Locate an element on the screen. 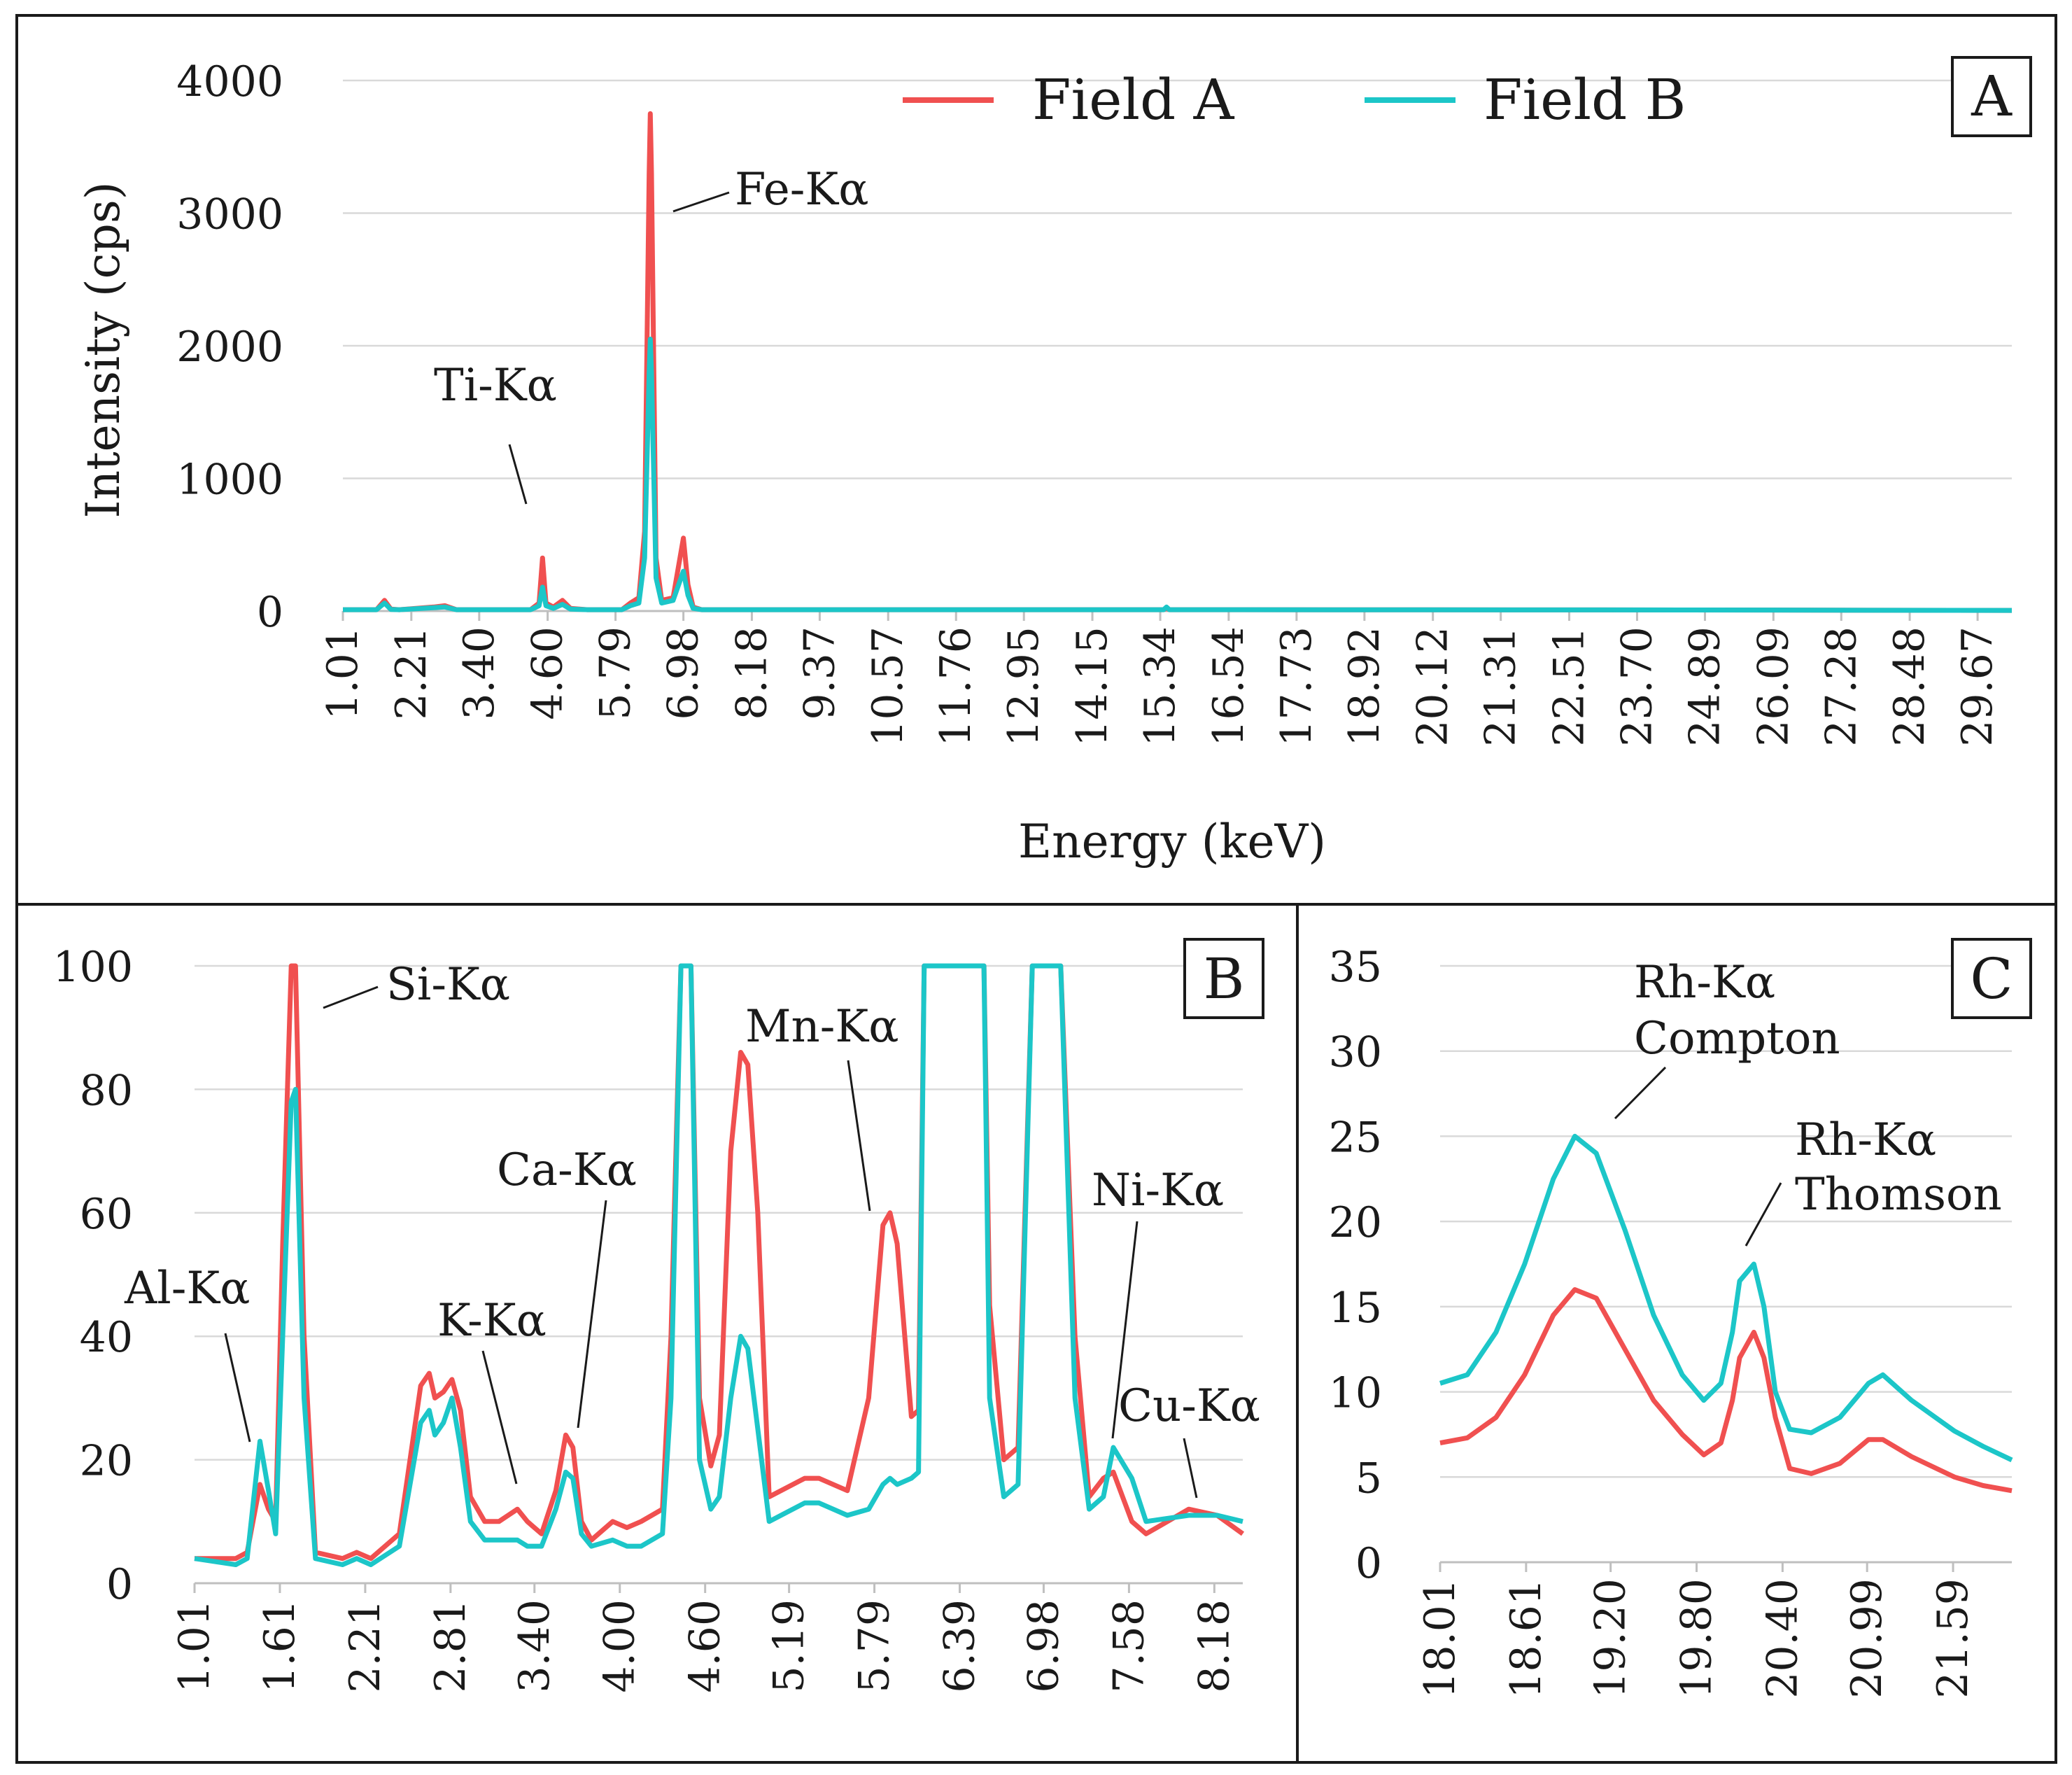 Image resolution: width=2072 pixels, height=1775 pixels. panel-a-y-tick-label: 3000 is located at coordinates (229, 214).